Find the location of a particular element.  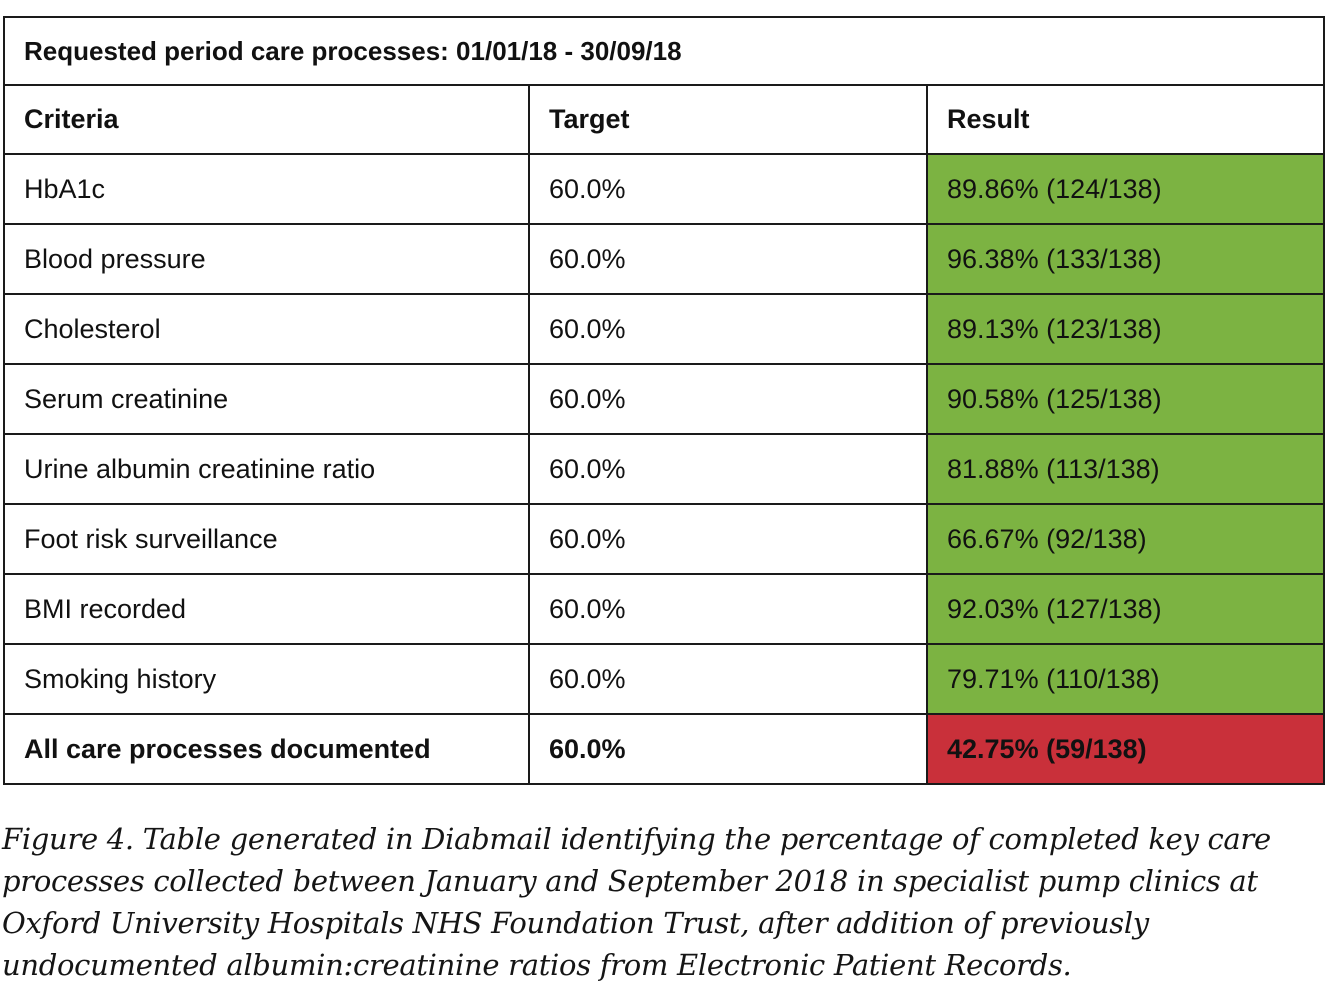

result-cell: 81.88% (113/138) is located at coordinates (1125, 469).